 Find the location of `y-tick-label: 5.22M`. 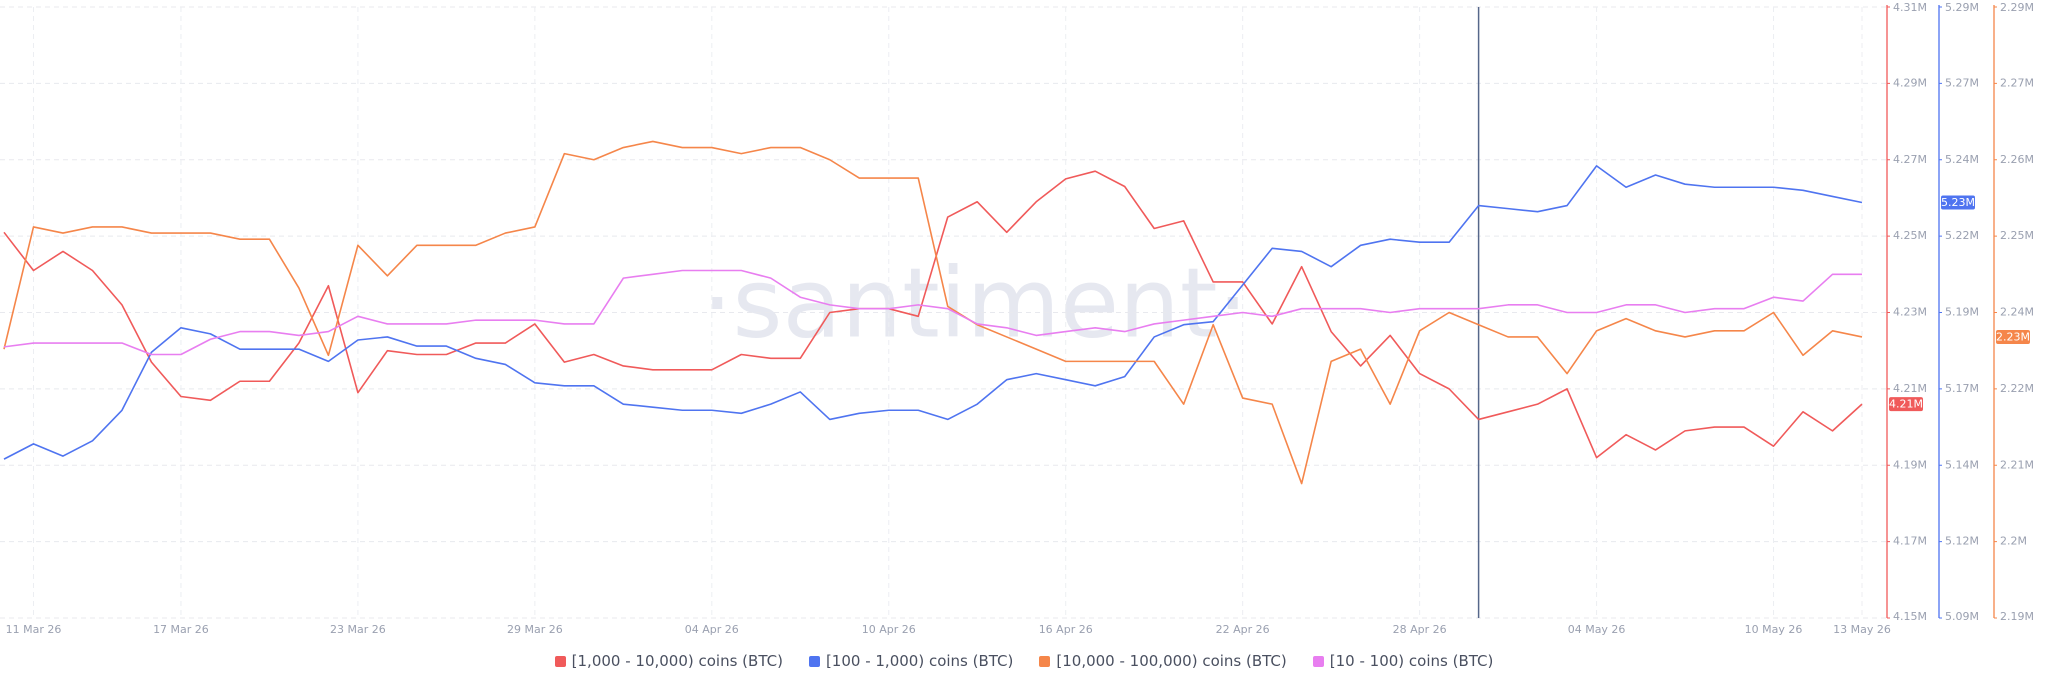

y-tick-label: 5.22M is located at coordinates (1962, 235).